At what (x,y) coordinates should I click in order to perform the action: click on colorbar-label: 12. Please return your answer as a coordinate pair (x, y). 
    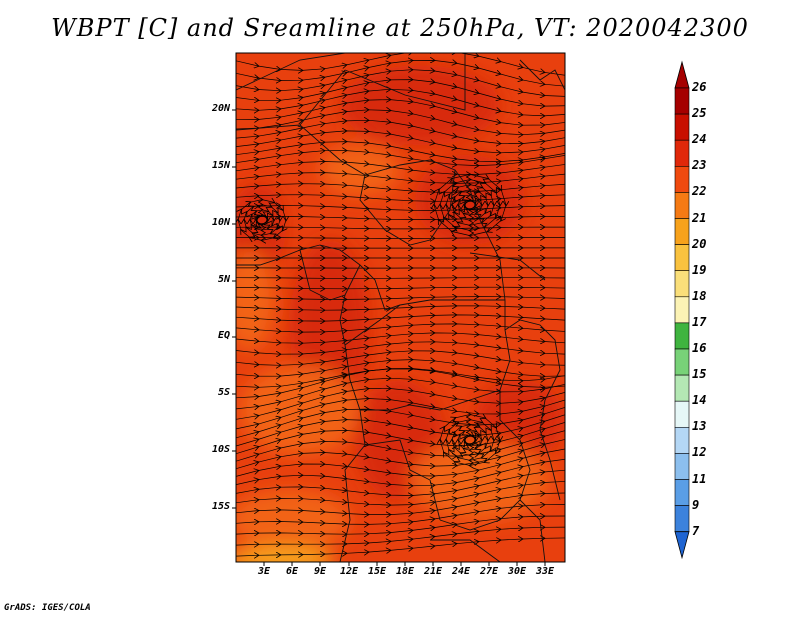
    Looking at the image, I should click on (699, 452).